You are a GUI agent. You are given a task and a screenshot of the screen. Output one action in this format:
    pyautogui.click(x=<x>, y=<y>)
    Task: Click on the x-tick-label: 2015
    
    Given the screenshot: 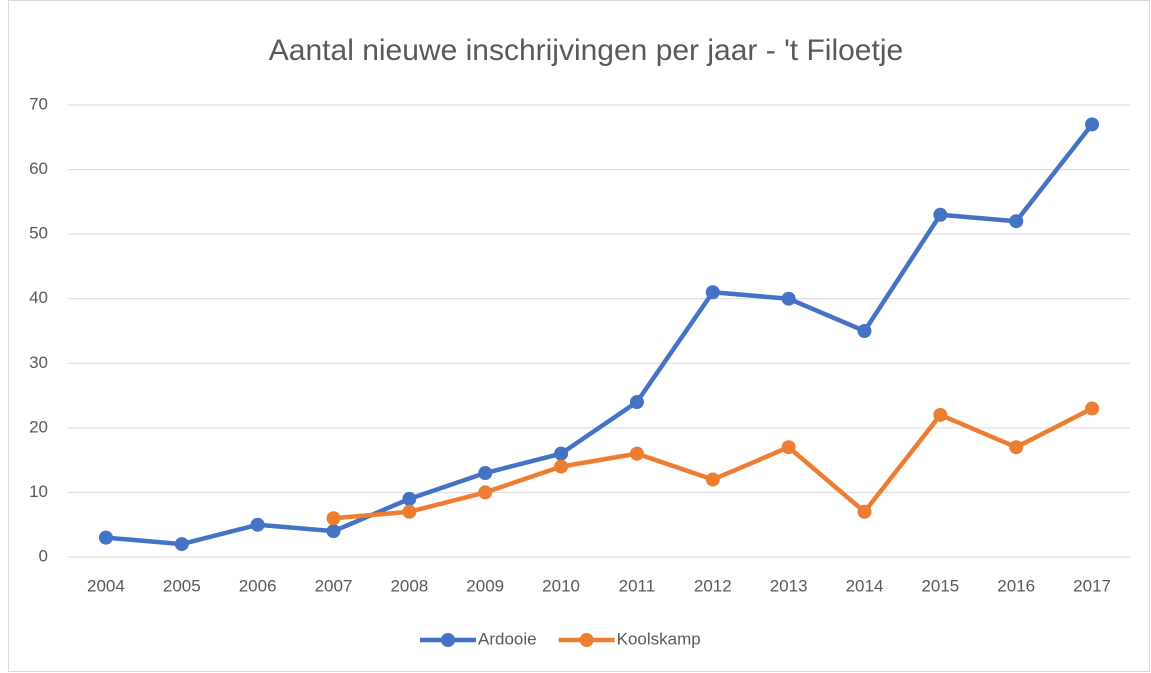 What is the action you would take?
    pyautogui.click(x=940, y=585)
    